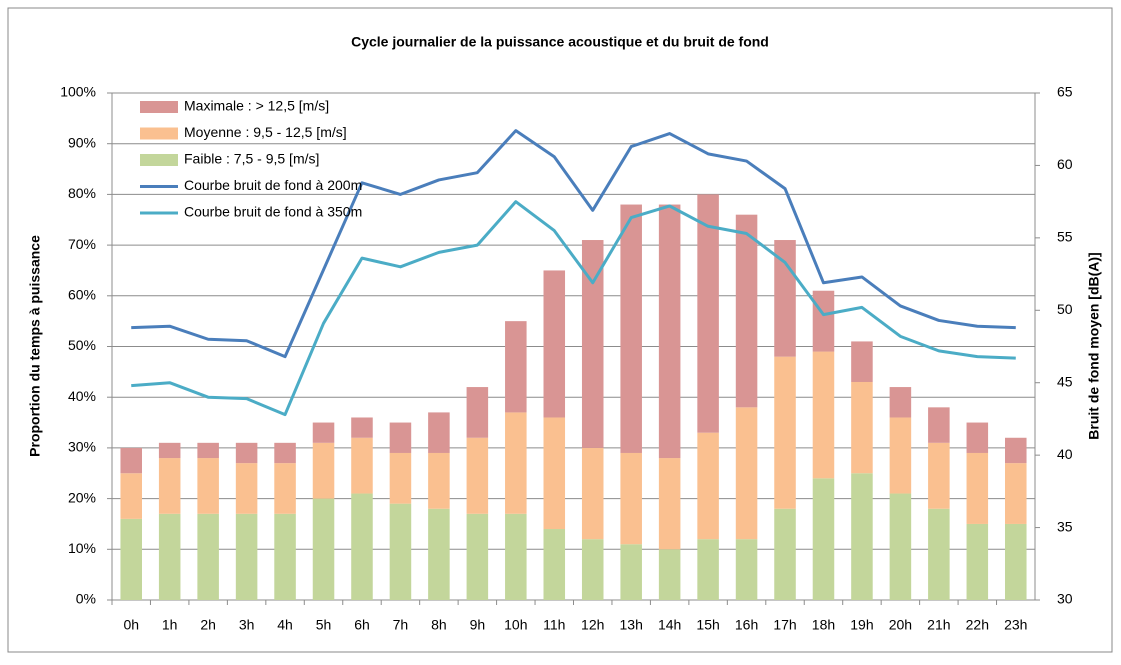  What do you see at coordinates (669, 625) in the screenshot?
I see `x-tick-label: 14h` at bounding box center [669, 625].